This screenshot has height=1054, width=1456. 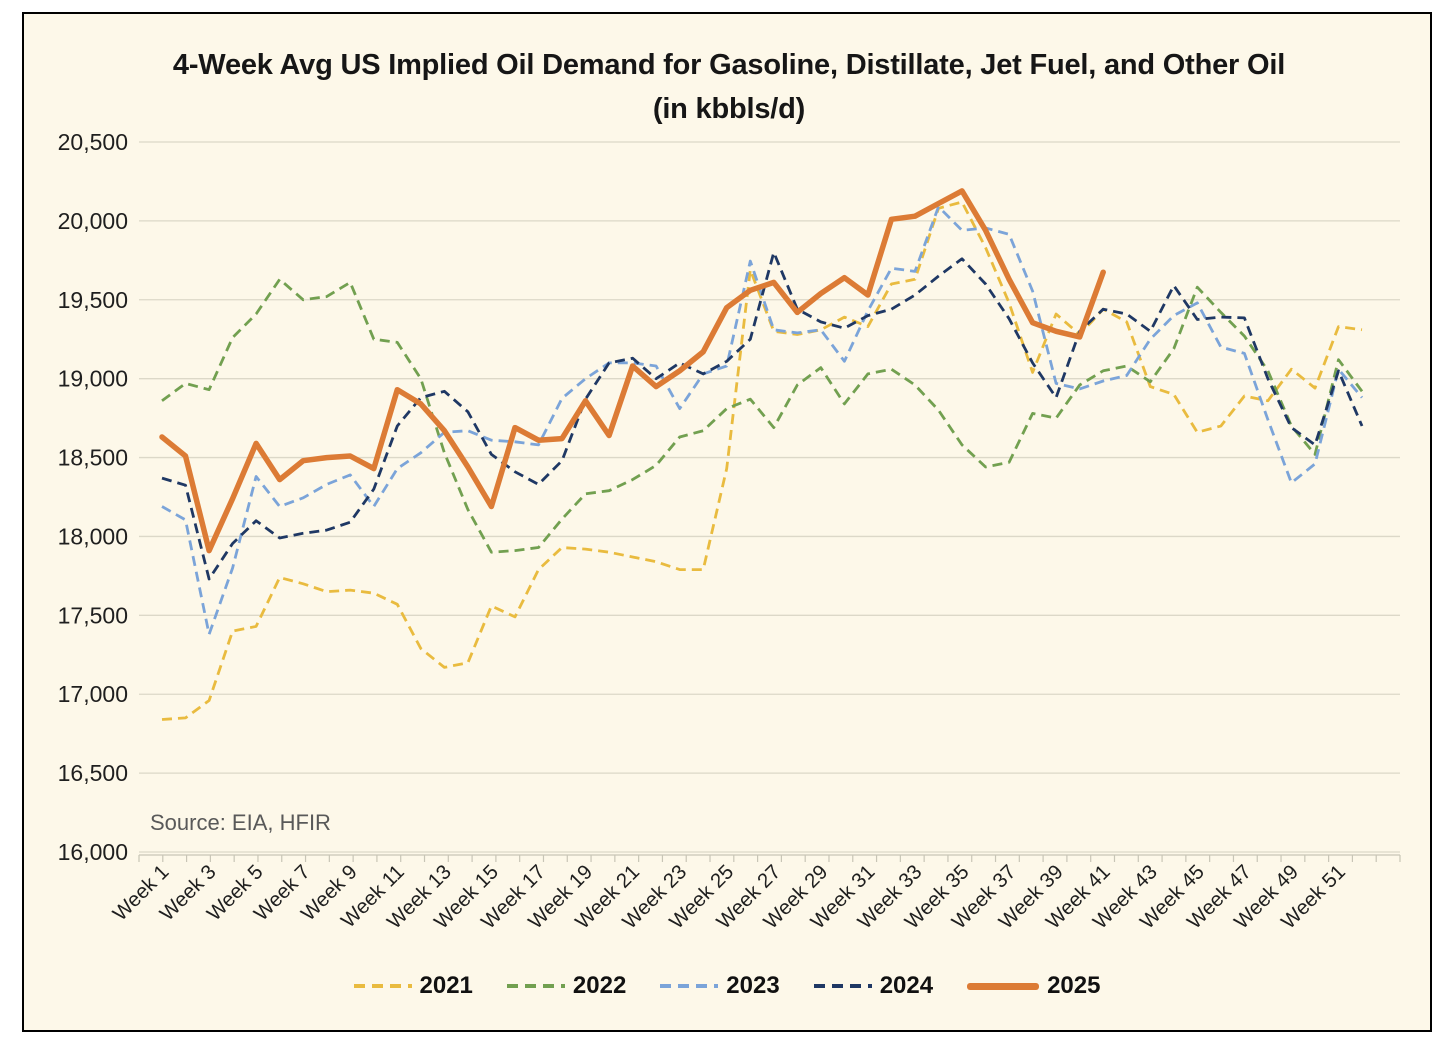 What do you see at coordinates (93, 536) in the screenshot?
I see `y-axis-label: 18,000` at bounding box center [93, 536].